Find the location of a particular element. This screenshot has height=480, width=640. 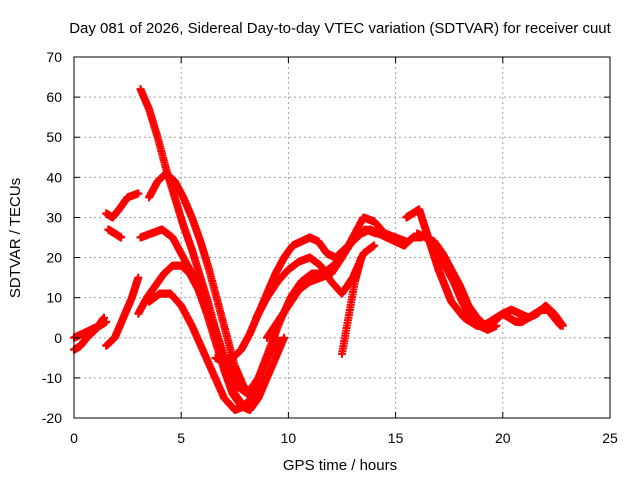

x-tick-label: 10 is located at coordinates (289, 438).